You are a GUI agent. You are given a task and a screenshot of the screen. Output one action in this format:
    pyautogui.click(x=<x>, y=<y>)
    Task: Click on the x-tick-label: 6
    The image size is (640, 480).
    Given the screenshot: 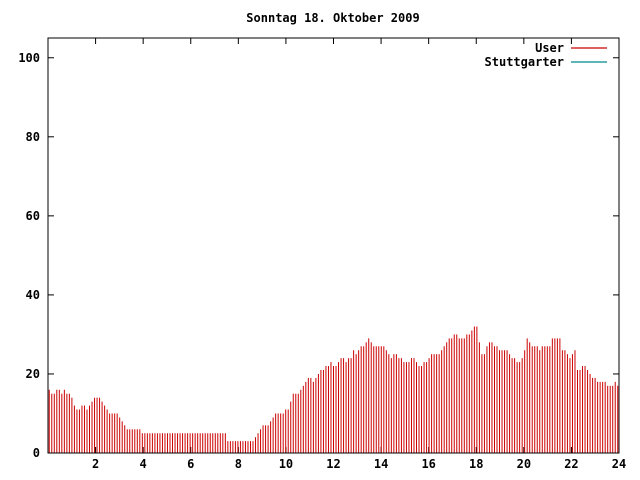 What is the action you would take?
    pyautogui.click(x=190, y=464)
    